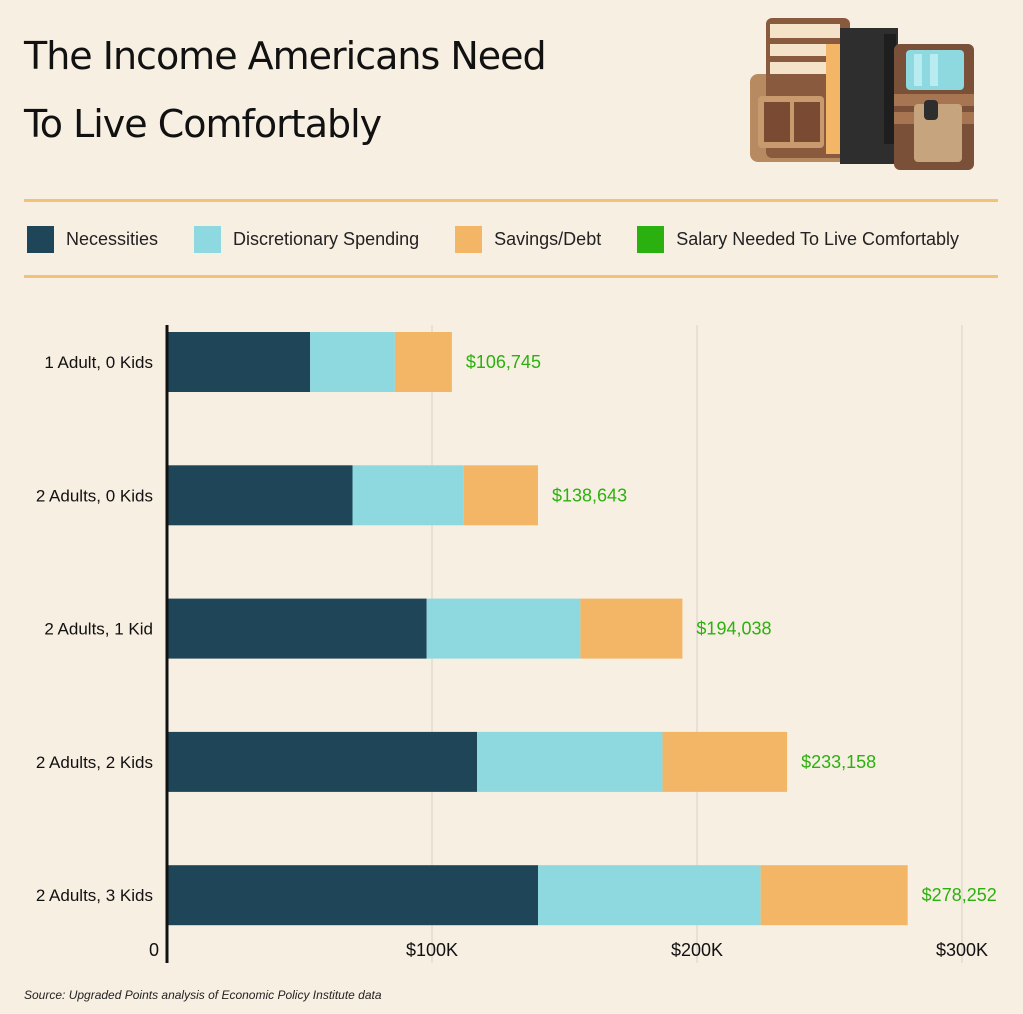 The width and height of the screenshot is (1023, 1014). Describe the element at coordinates (94, 895) in the screenshot. I see `category-label-4: 2 Adults, 3 Kids` at that location.